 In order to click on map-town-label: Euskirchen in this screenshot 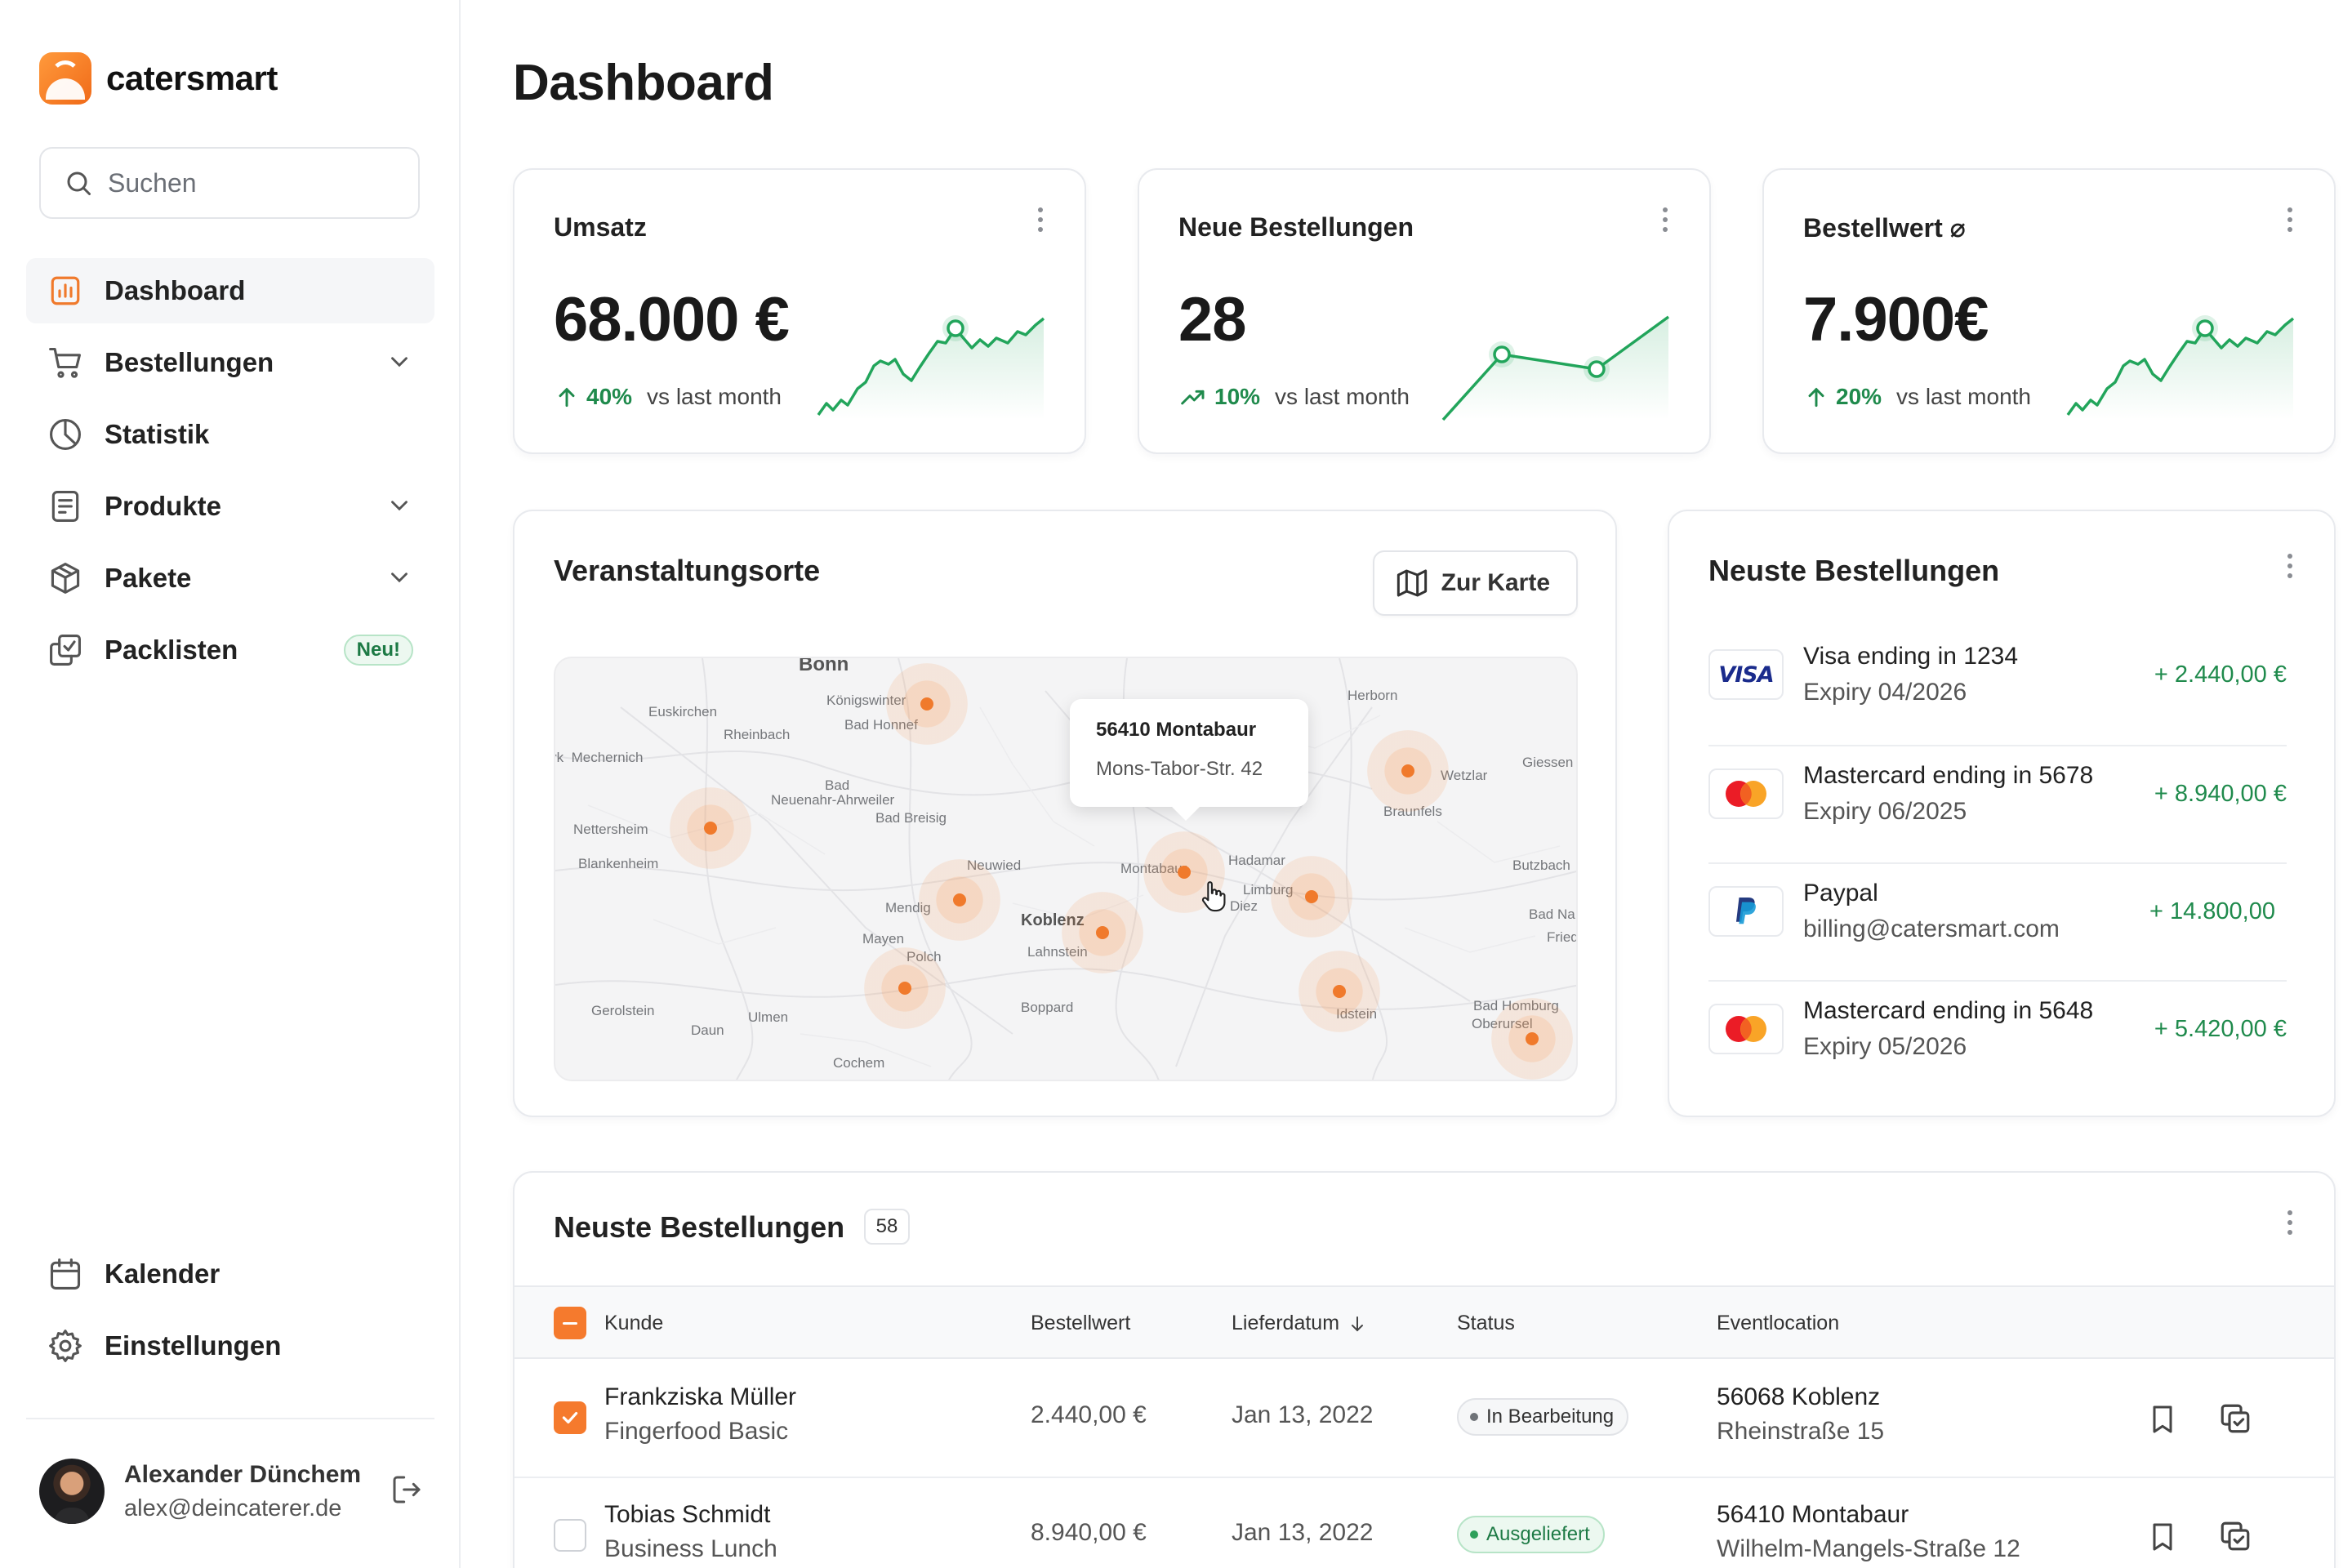, I will do `click(683, 711)`.